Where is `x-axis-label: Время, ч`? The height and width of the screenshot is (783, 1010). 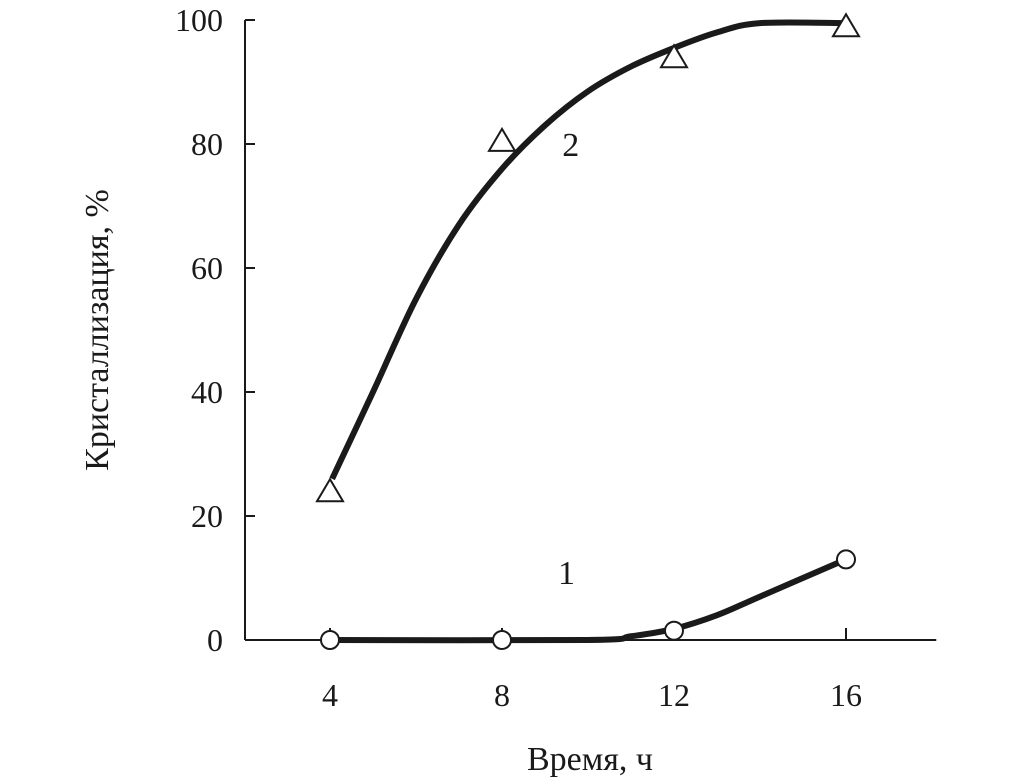
x-axis-label: Время, ч is located at coordinates (590, 759).